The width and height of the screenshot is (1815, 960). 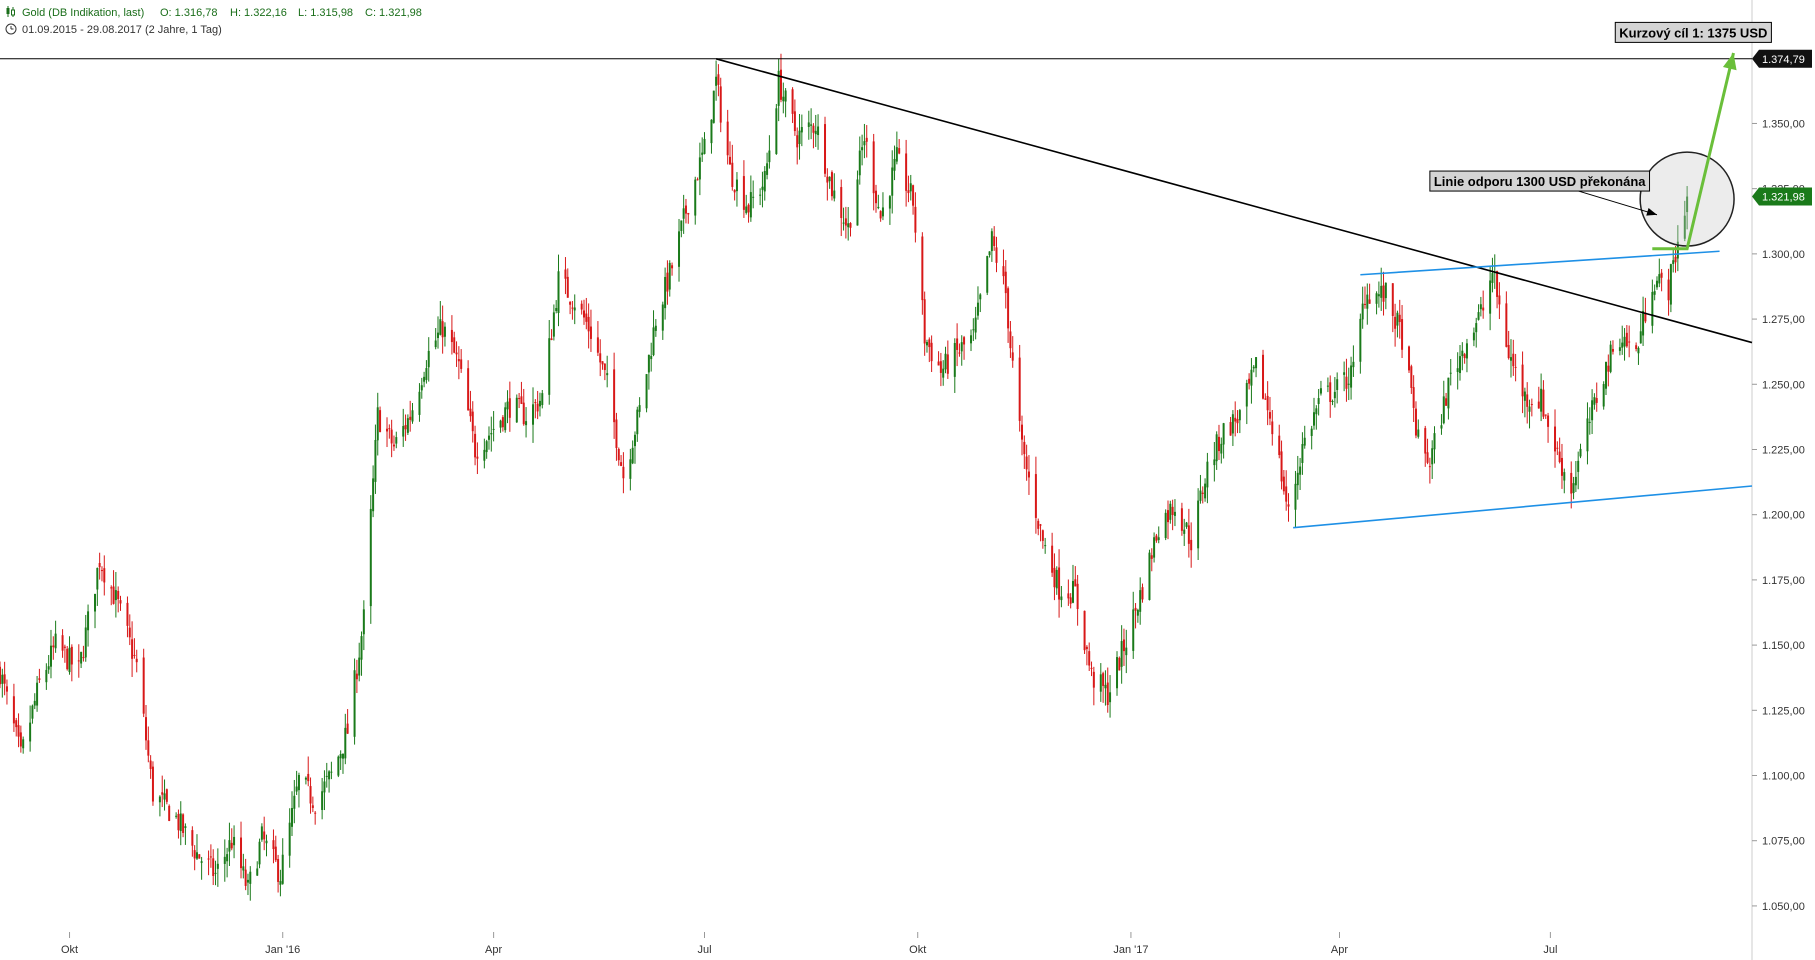 I want to click on y-tick-label: 1.275,00, so click(x=1783, y=320).